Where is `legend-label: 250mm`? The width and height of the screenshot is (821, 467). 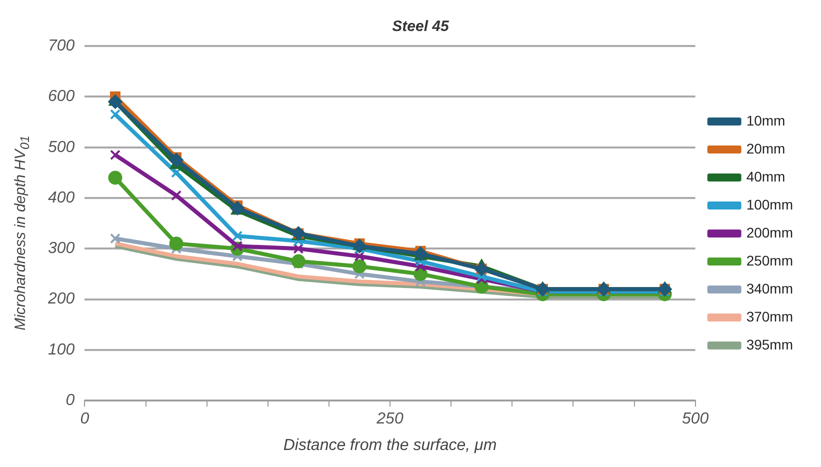 legend-label: 250mm is located at coordinates (770, 260).